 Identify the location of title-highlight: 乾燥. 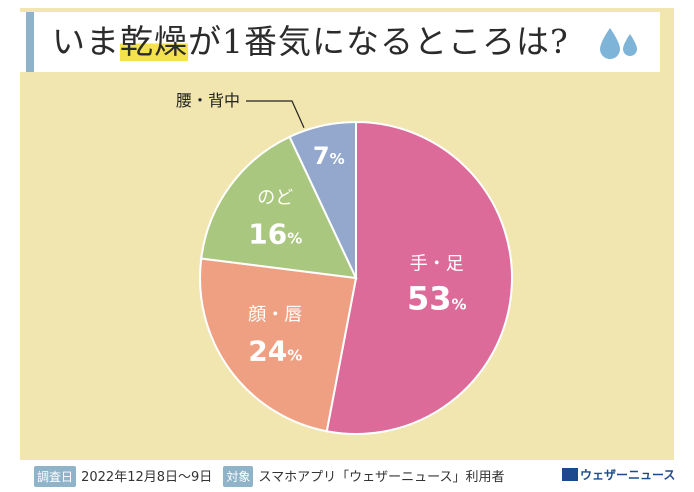
(154, 41).